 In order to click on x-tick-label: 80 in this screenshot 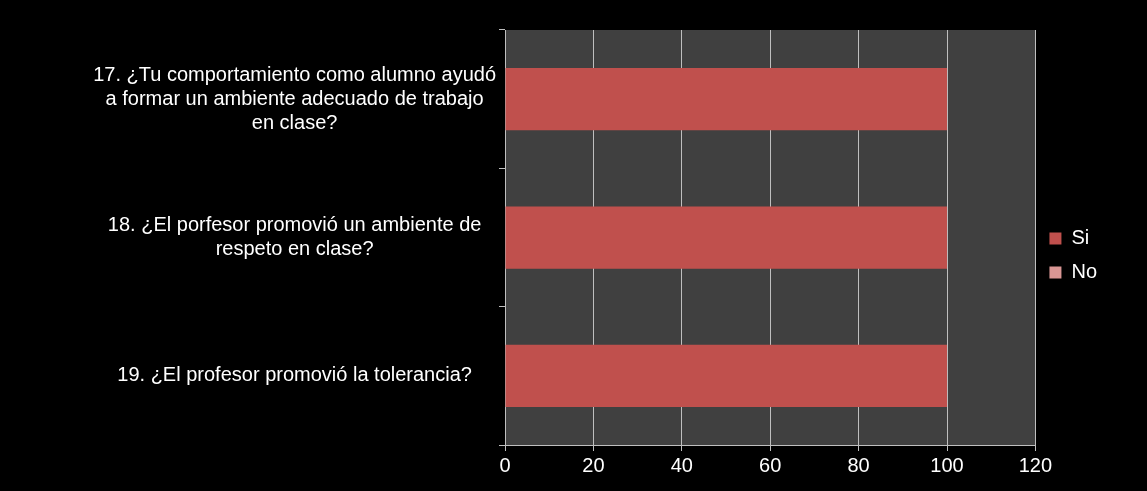, I will do `click(858, 464)`.